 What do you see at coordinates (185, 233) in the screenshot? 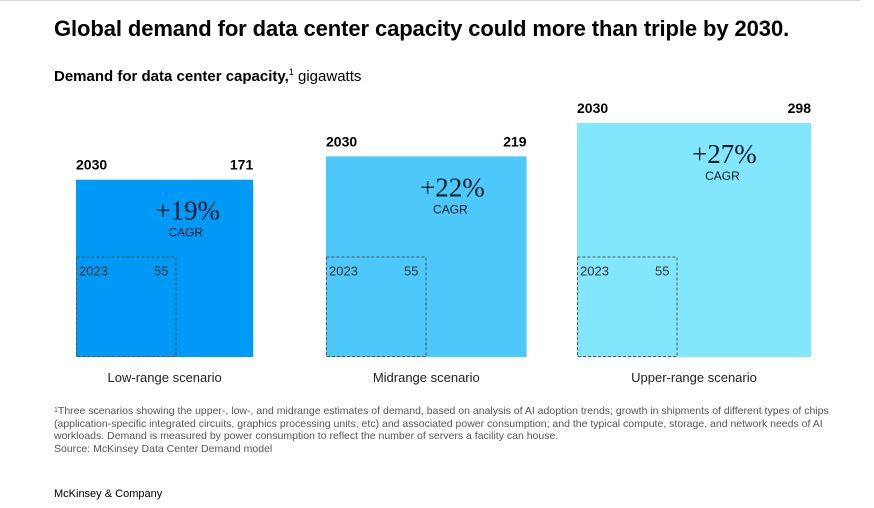
I see `cagr-label-low: CAGR` at bounding box center [185, 233].